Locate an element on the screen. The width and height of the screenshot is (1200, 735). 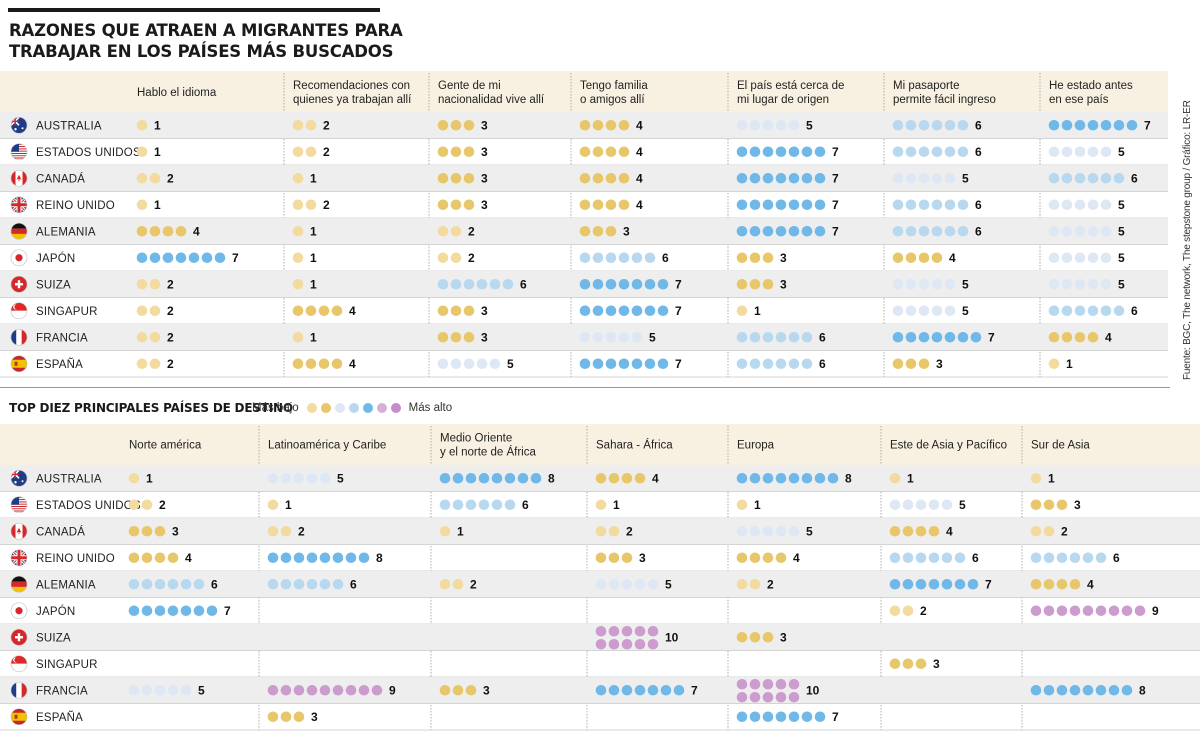
value-label: 6 is located at coordinates (353, 584).